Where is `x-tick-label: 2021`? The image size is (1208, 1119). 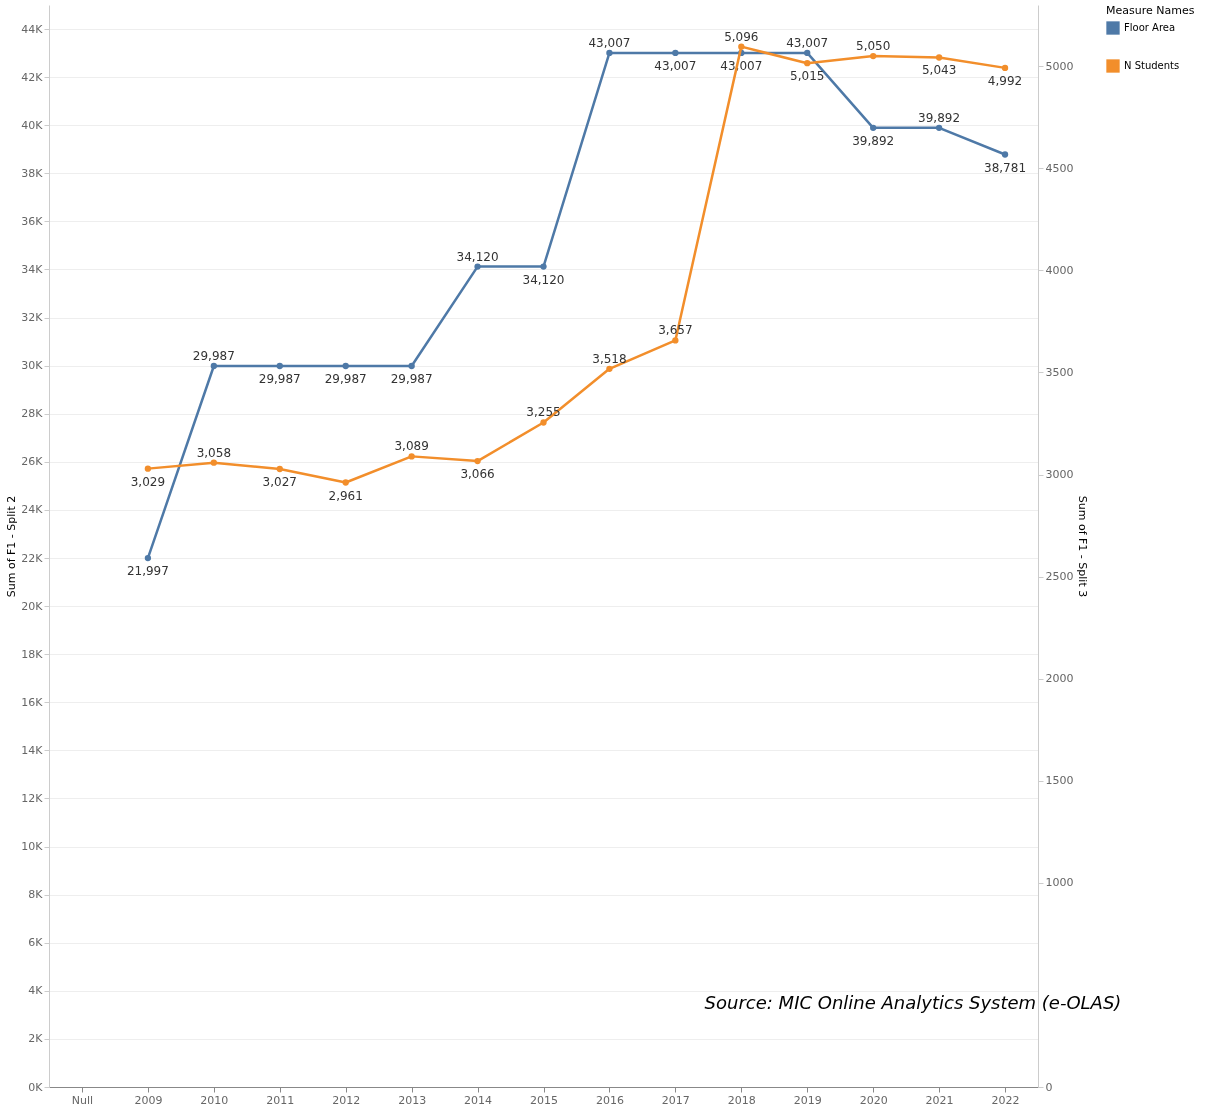
x-tick-label: 2021 is located at coordinates (939, 1100).